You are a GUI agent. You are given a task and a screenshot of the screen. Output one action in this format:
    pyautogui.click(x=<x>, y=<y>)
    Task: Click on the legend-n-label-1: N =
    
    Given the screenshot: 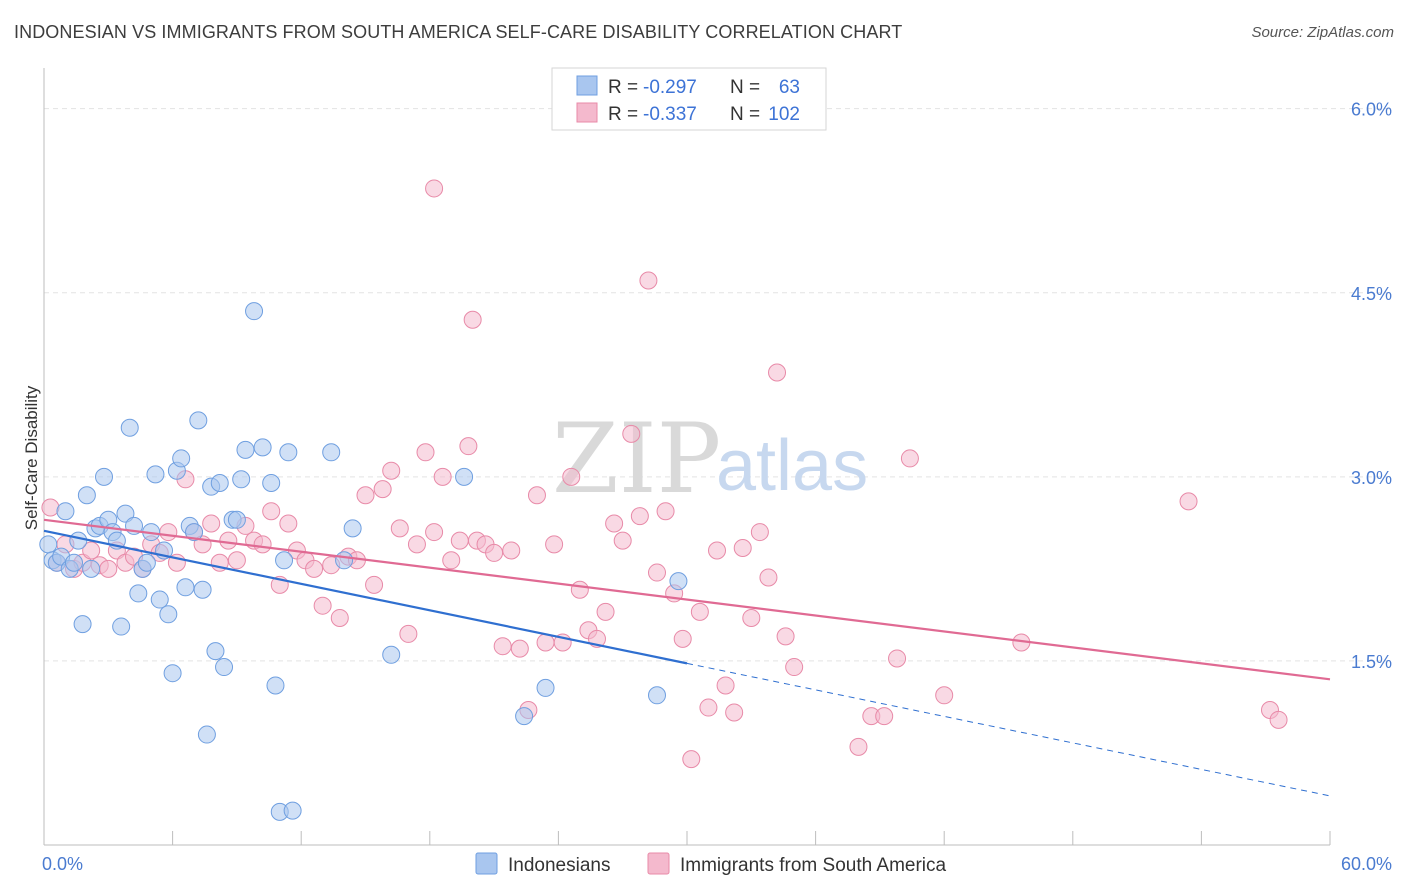 What is the action you would take?
    pyautogui.click(x=745, y=114)
    